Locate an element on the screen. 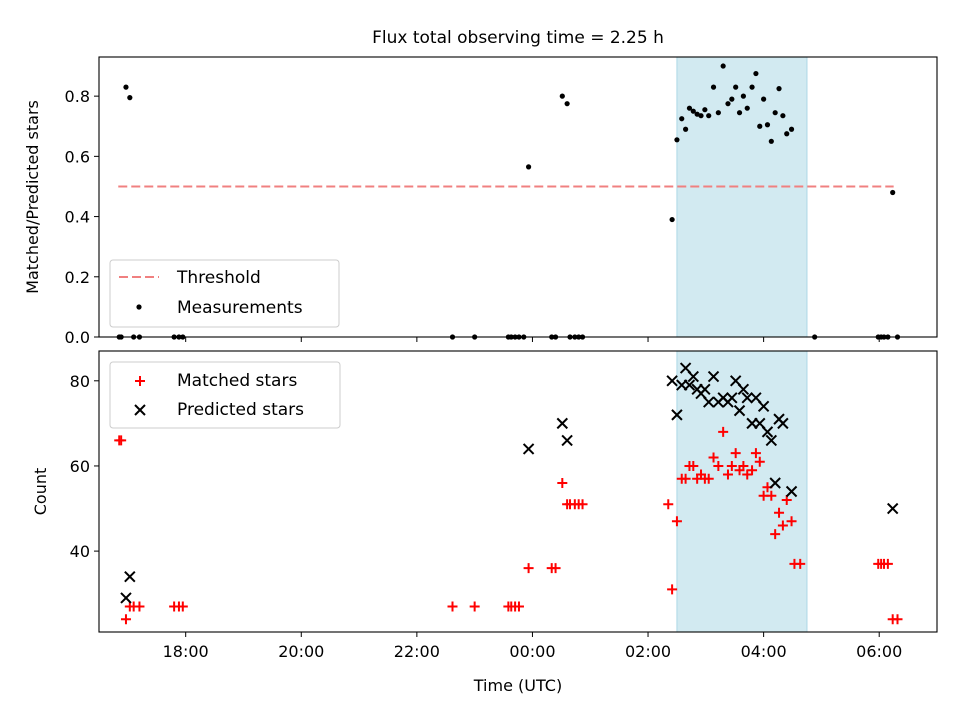 The height and width of the screenshot is (720, 960). y-tick-label: 0.4 is located at coordinates (77, 217).